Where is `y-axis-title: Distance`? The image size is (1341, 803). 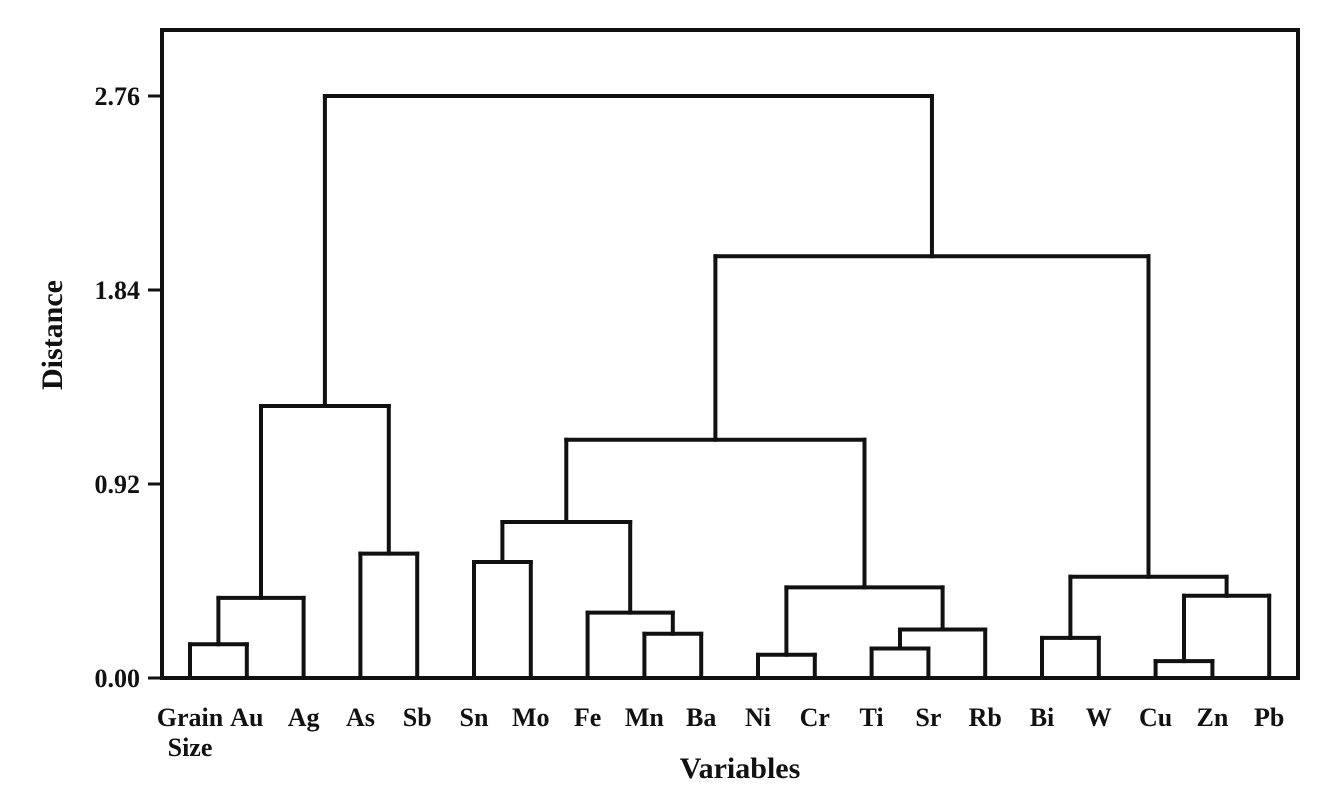 y-axis-title: Distance is located at coordinates (52, 335).